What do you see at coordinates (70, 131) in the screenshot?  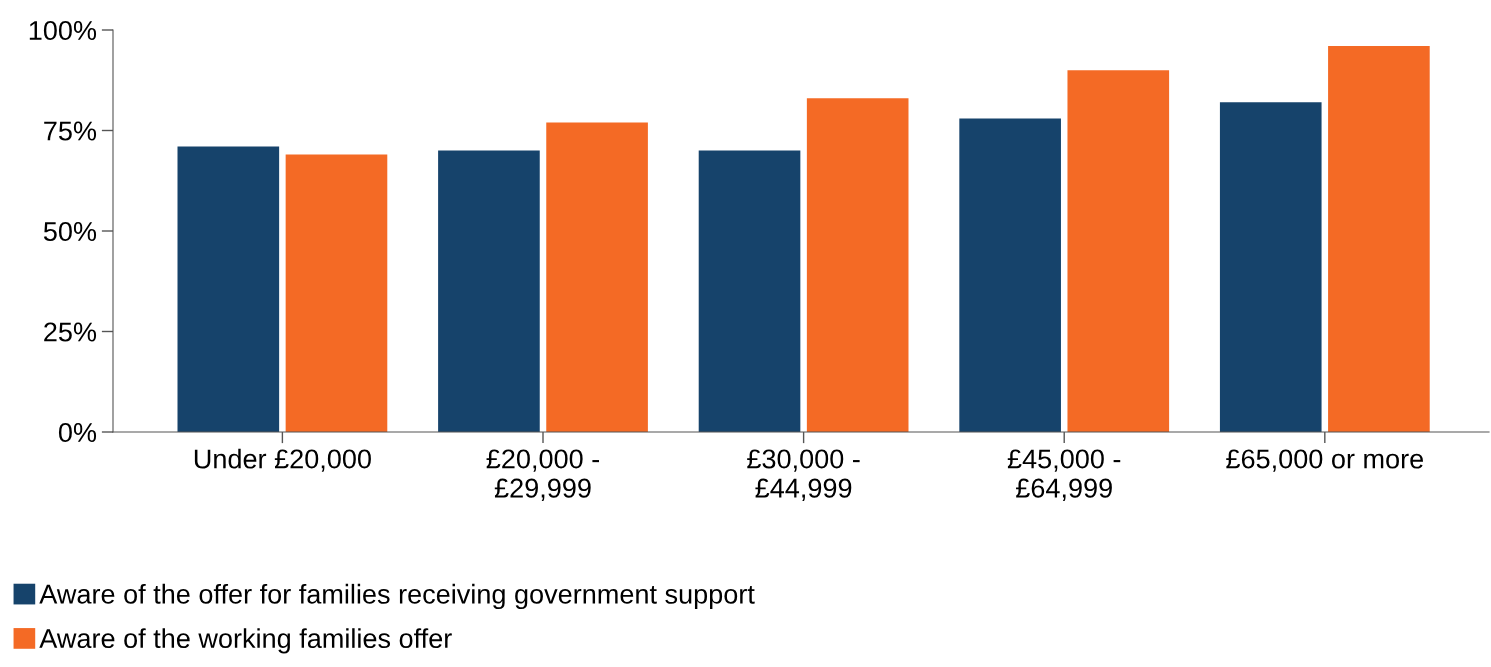 I see `y-tick-label: 75%` at bounding box center [70, 131].